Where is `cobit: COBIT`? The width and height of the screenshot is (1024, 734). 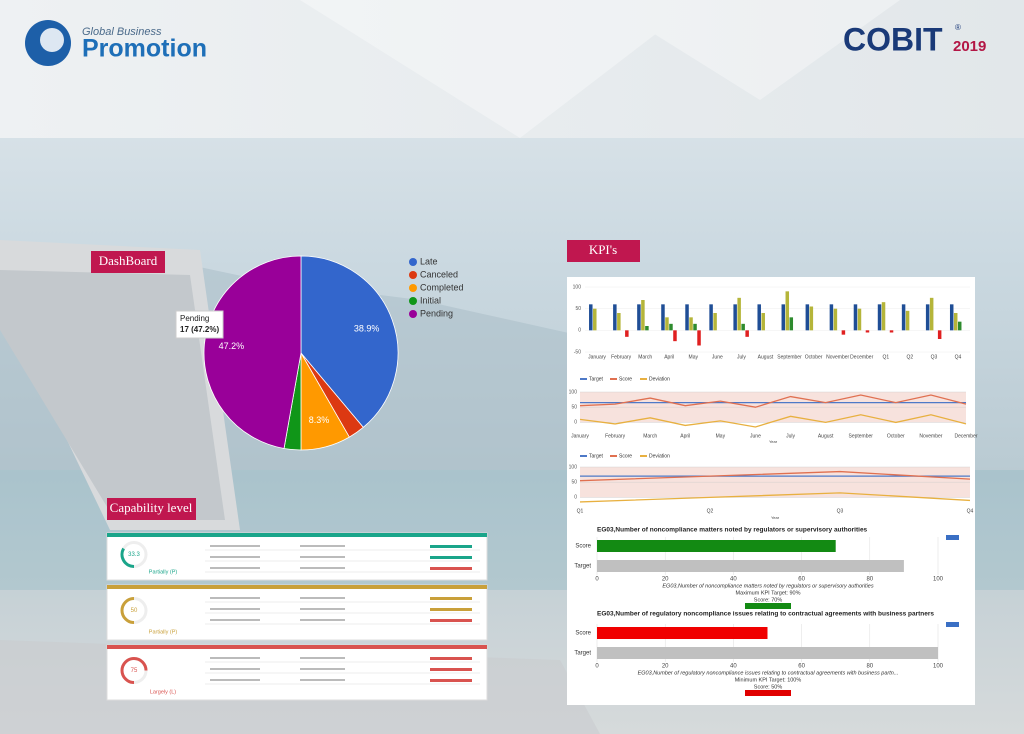 cobit: COBIT is located at coordinates (893, 39).